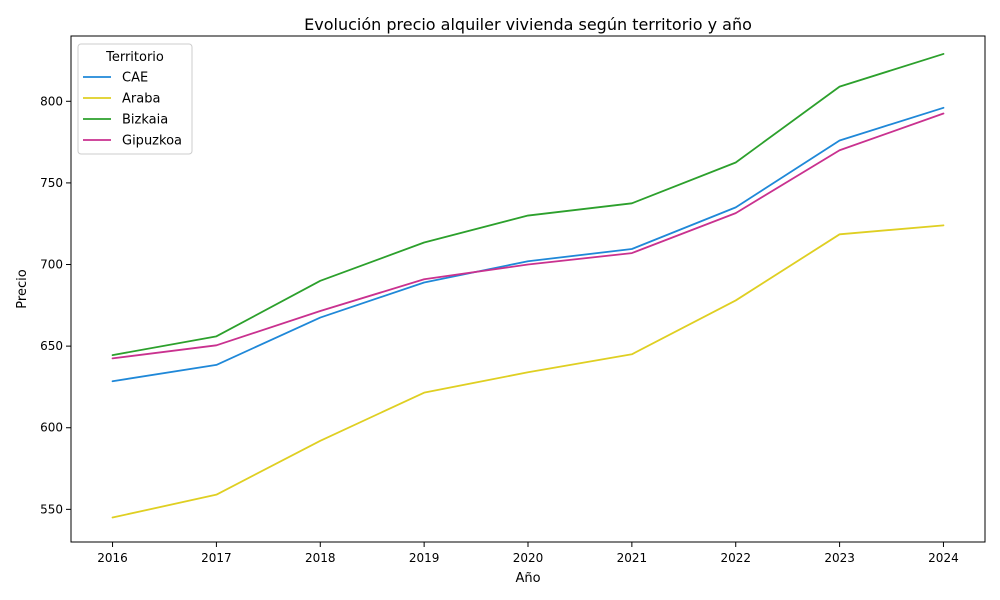 The width and height of the screenshot is (1000, 600). What do you see at coordinates (132, 110) in the screenshot?
I see `legend-items: CAE Araba Bizkaia Gipuzkoa` at bounding box center [132, 110].